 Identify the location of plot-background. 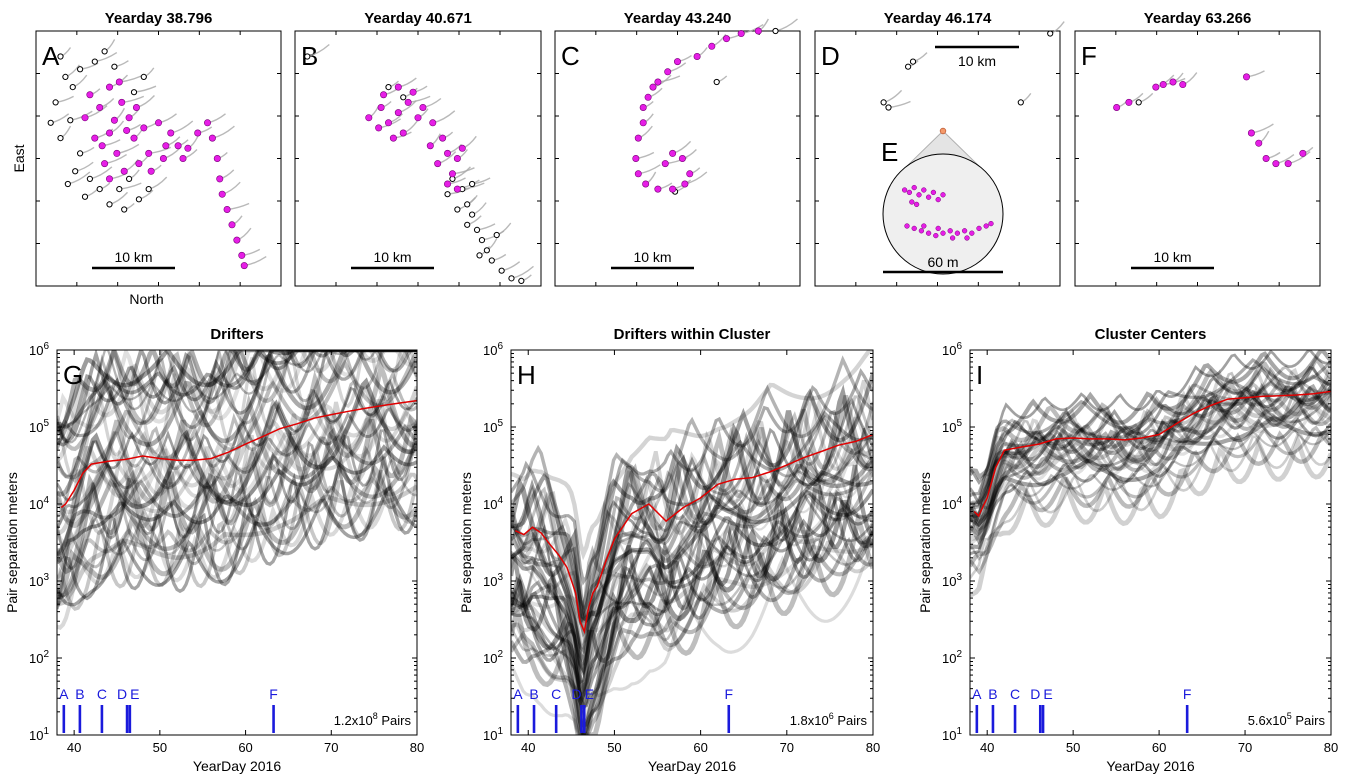
(237, 542).